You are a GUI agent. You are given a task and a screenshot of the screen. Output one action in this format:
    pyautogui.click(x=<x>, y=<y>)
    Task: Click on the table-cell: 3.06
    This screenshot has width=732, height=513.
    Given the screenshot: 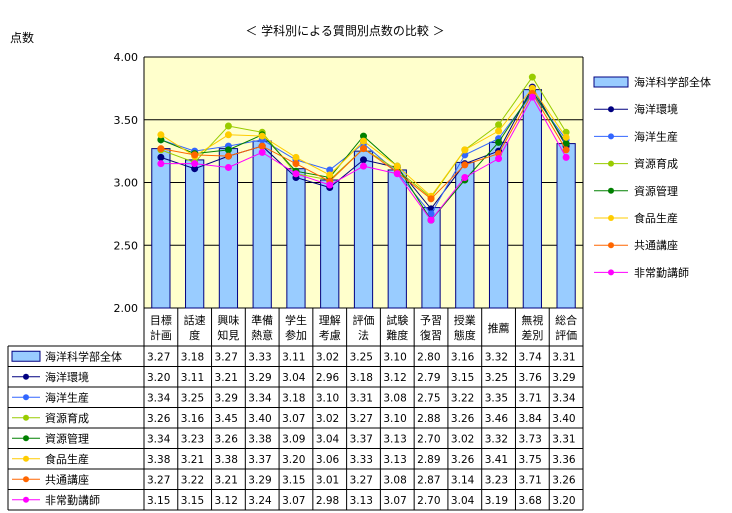 What is the action you would take?
    pyautogui.click(x=328, y=460)
    